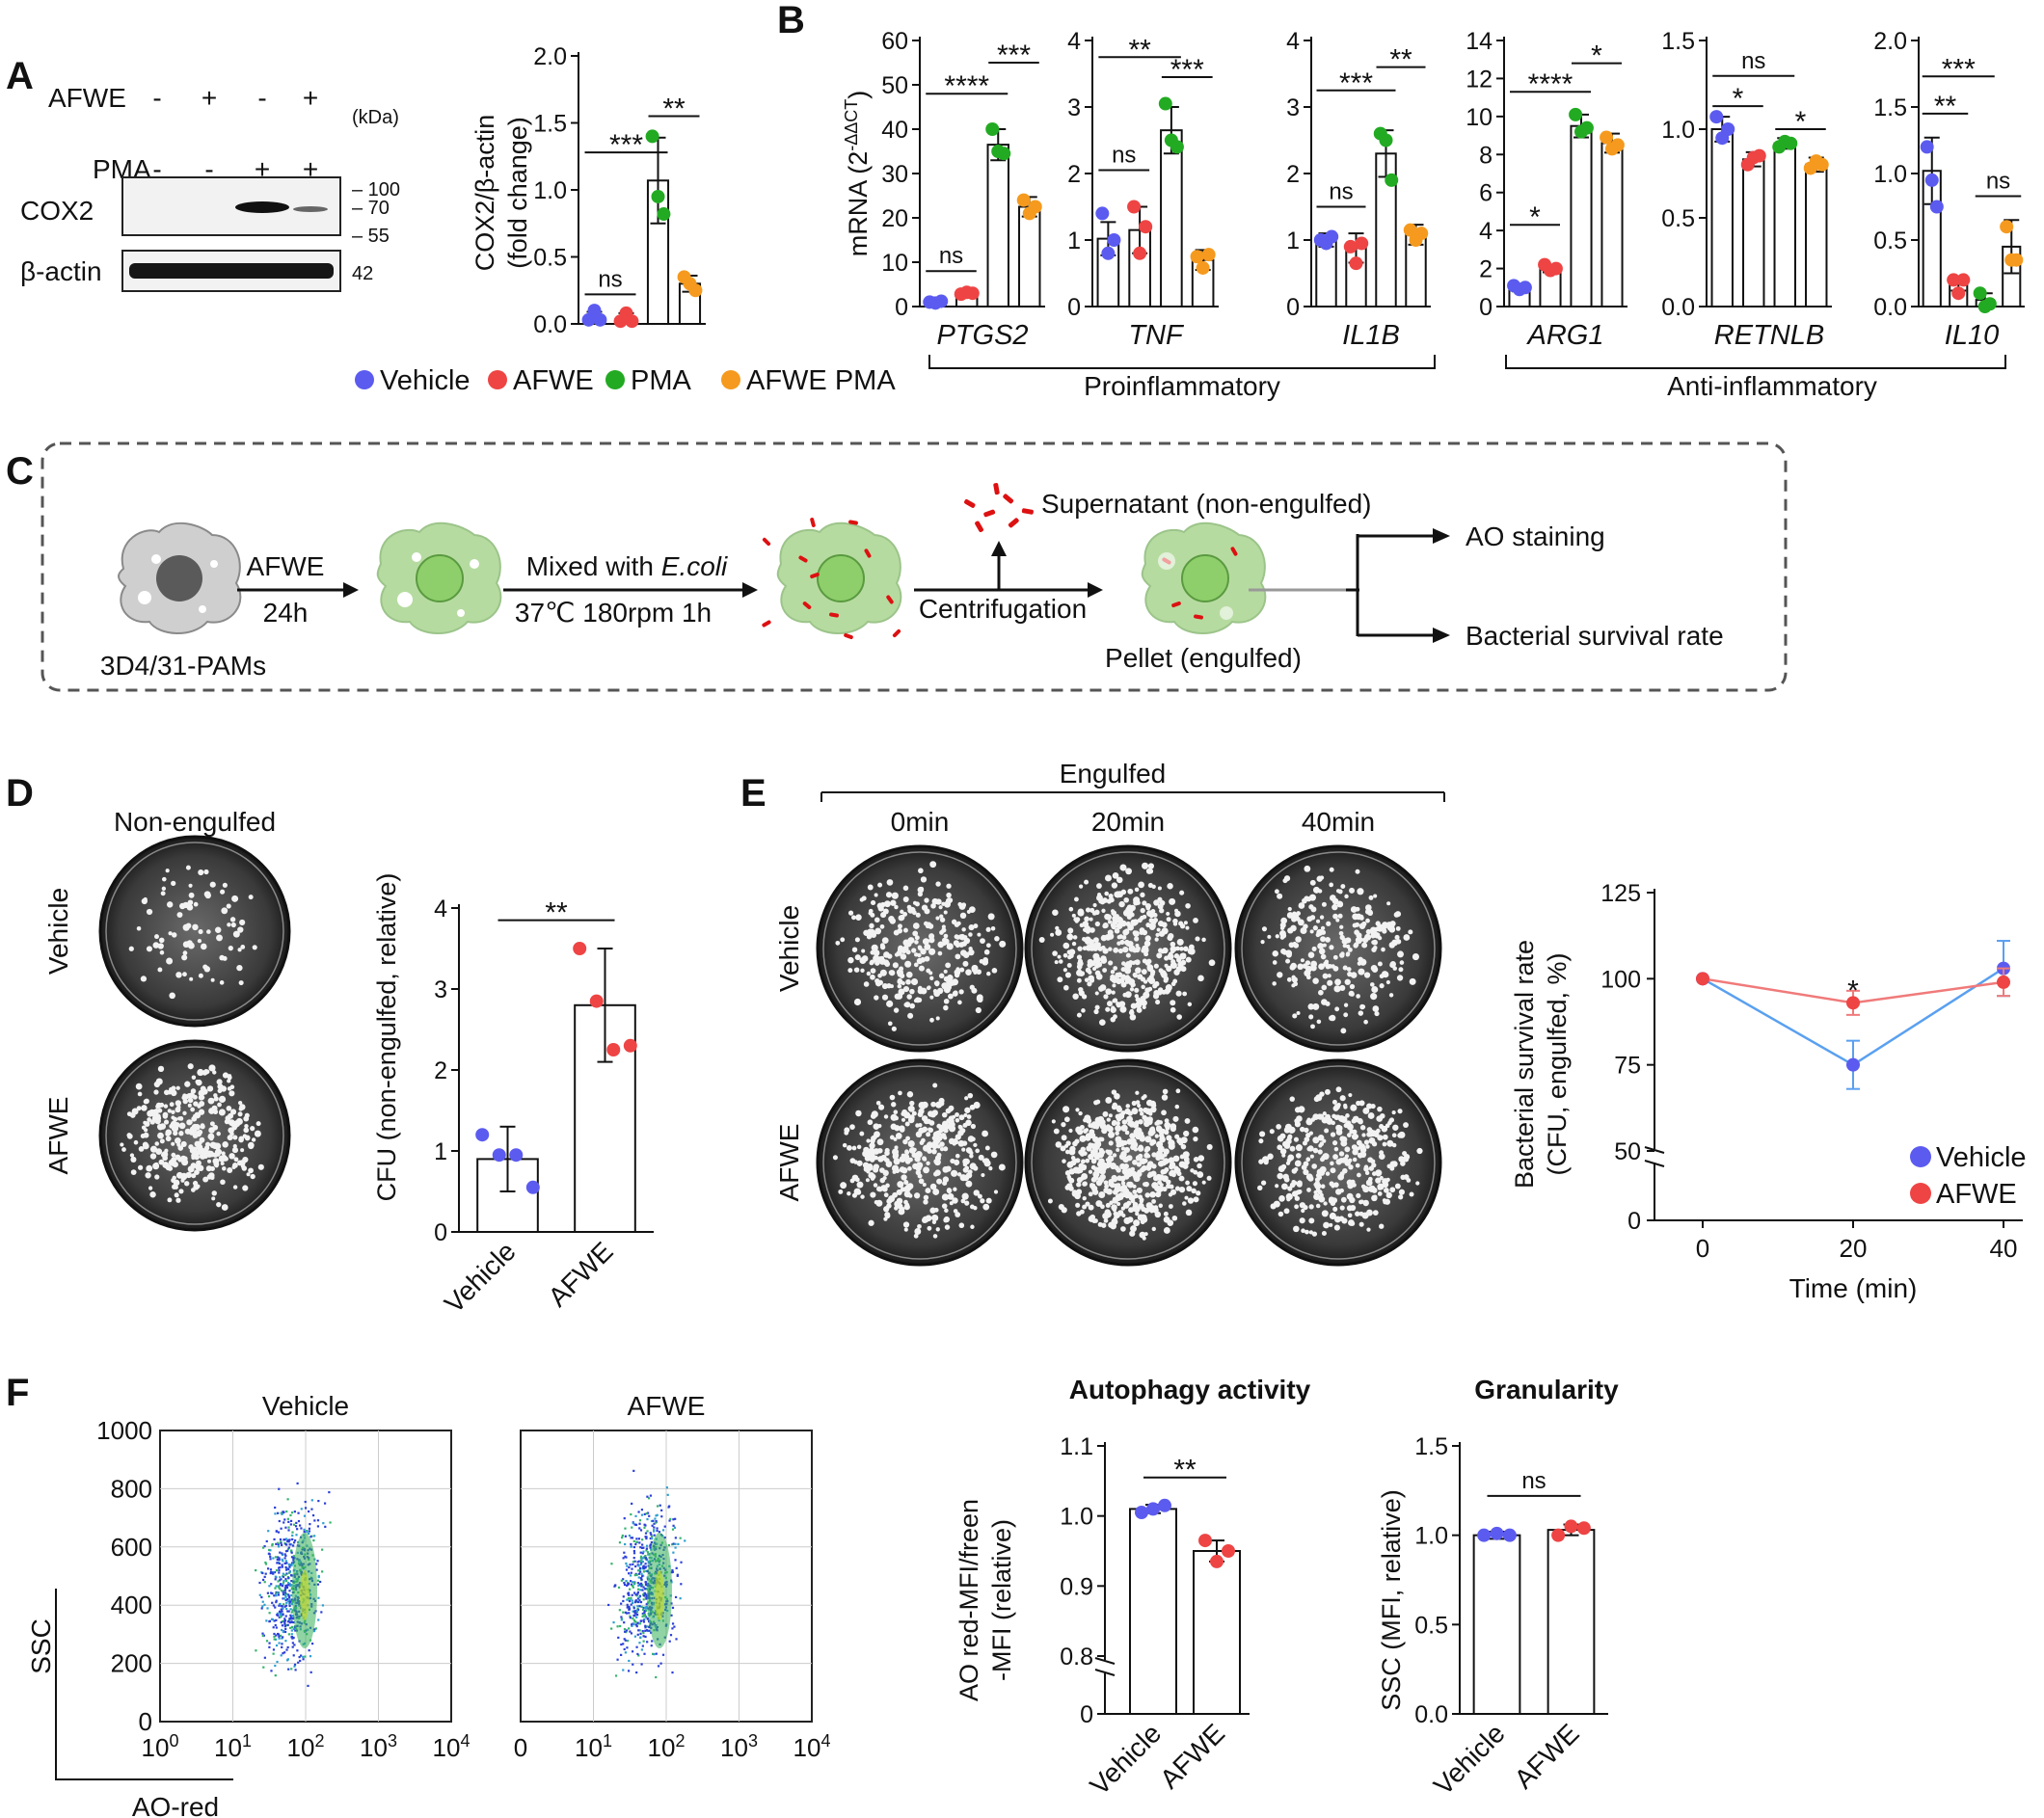  Describe the element at coordinates (1998, 181) in the screenshot. I see `IL10-sig-label: ns` at that location.